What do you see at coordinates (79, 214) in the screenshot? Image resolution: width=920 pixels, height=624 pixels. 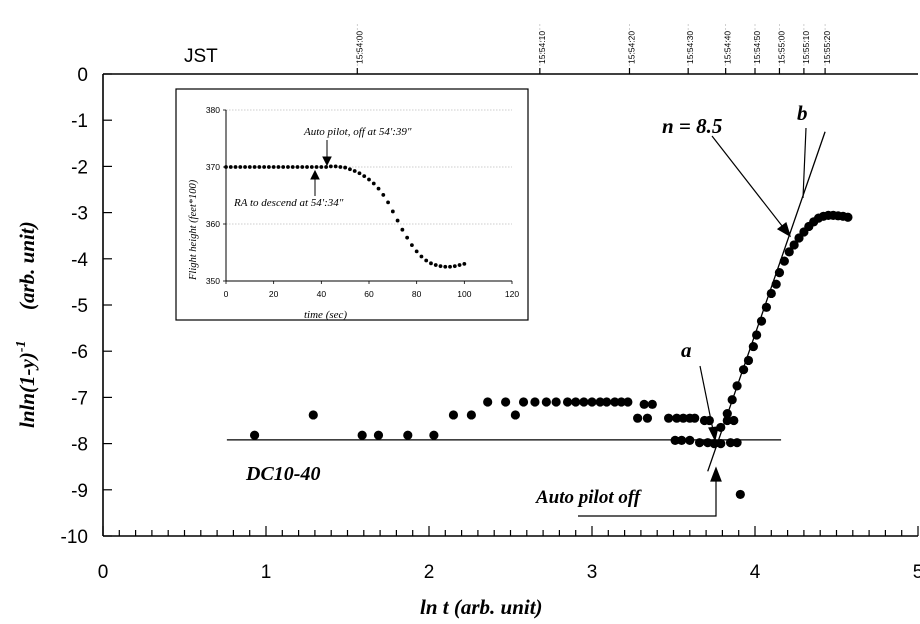 I see `y-tick-label: -3` at bounding box center [79, 214].